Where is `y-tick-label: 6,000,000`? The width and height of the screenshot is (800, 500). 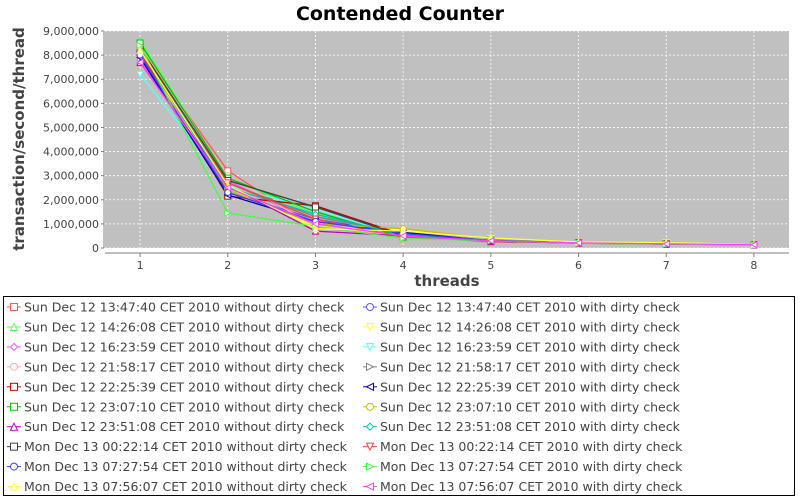
y-tick-label: 6,000,000 is located at coordinates (71, 103).